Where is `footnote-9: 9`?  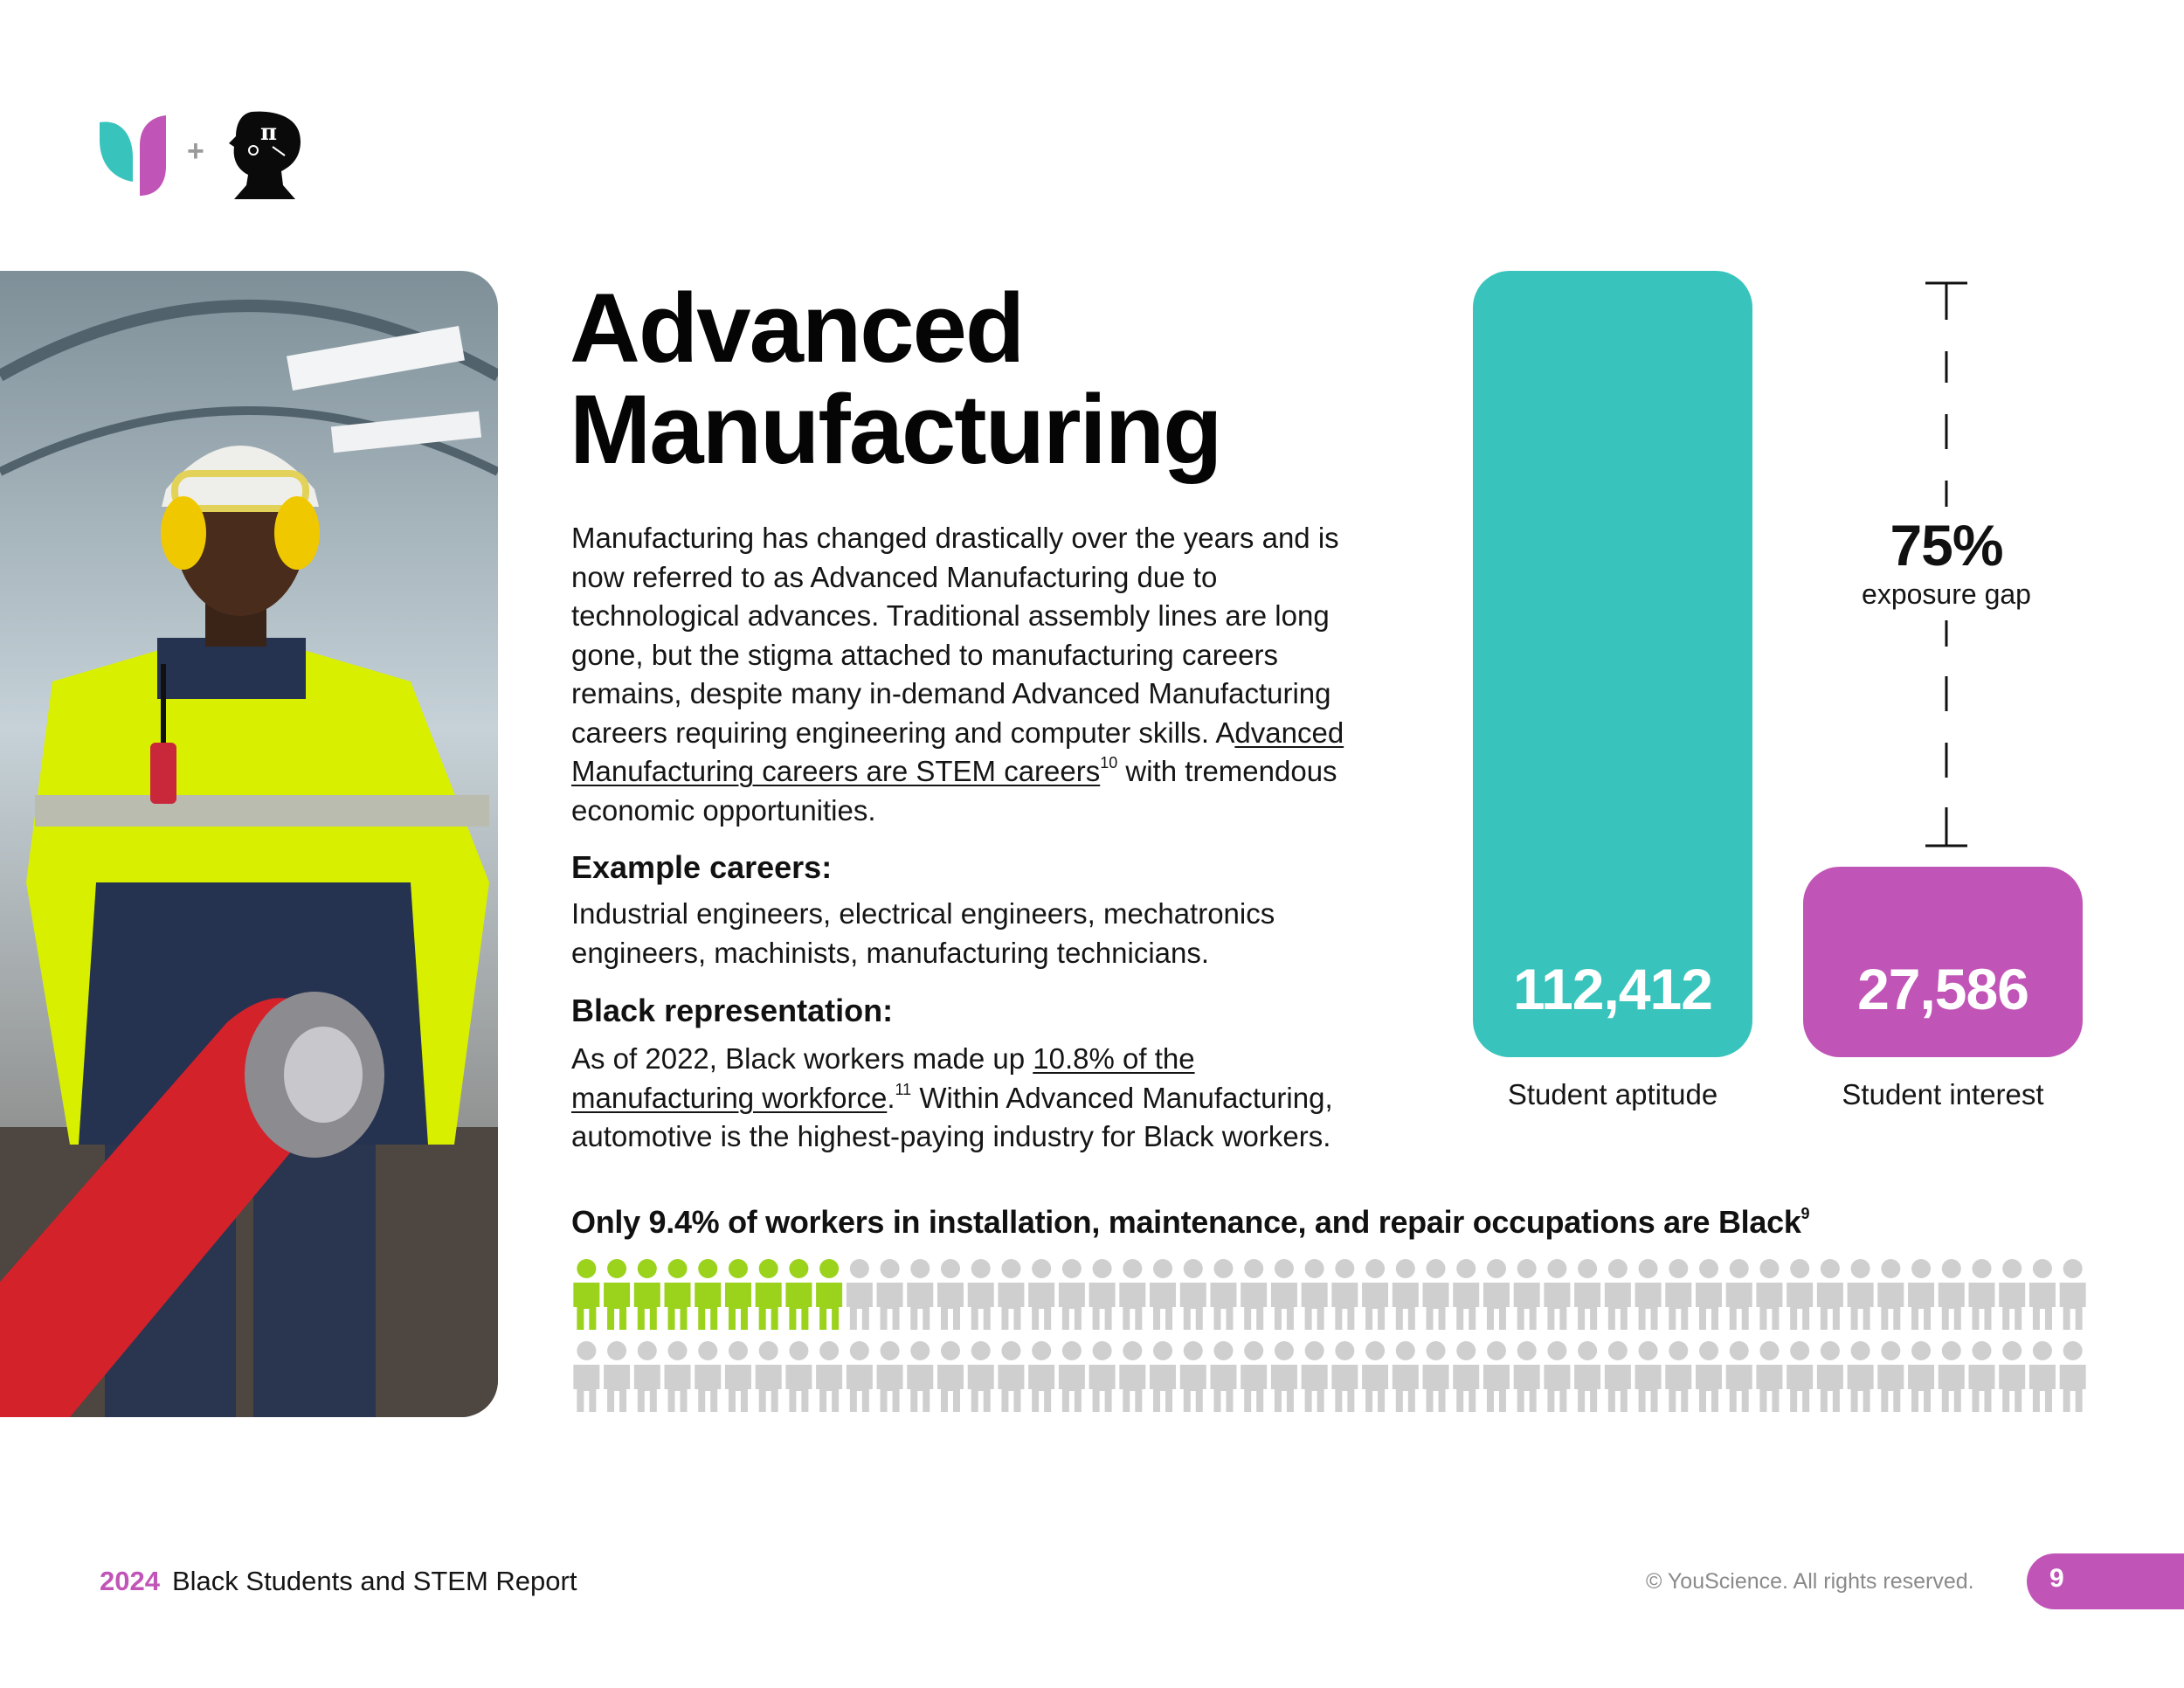
footnote-9: 9 is located at coordinates (1805, 1213).